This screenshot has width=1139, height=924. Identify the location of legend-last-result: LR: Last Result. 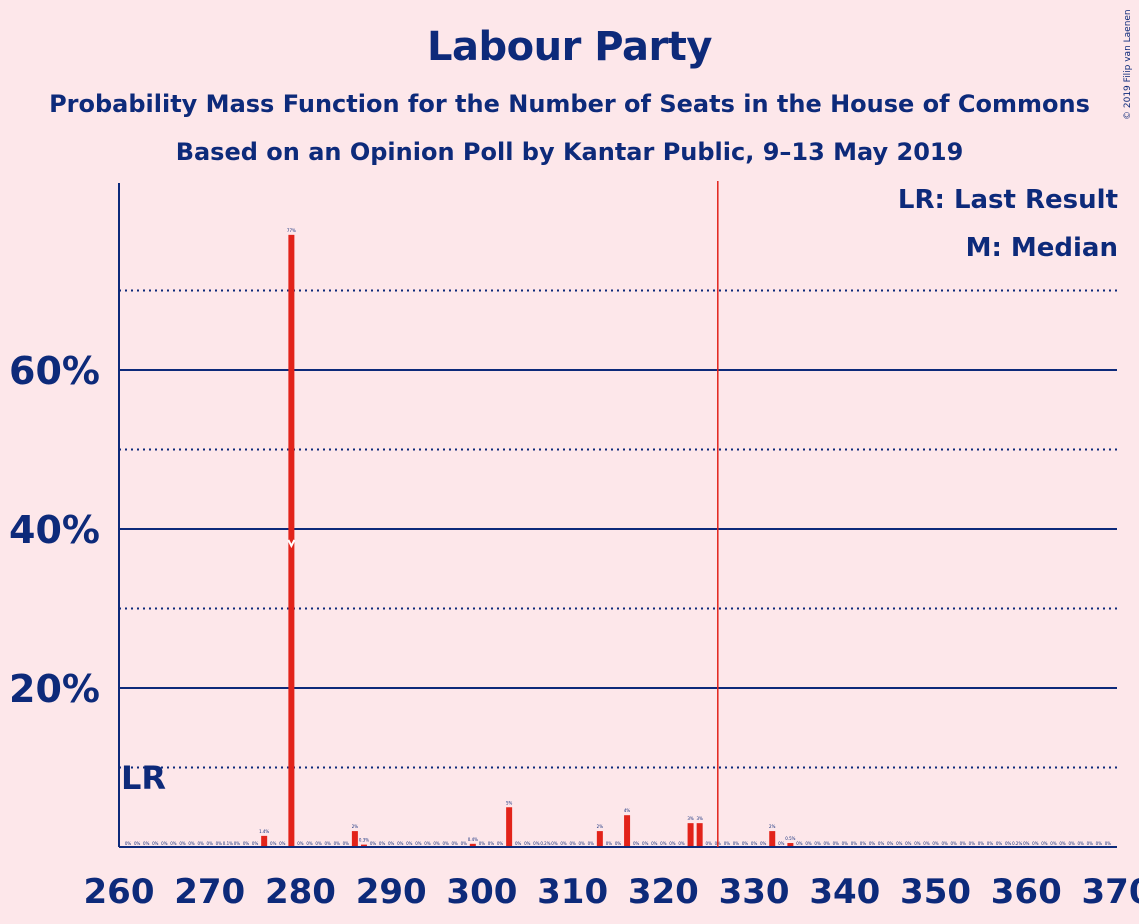
(1007, 200).